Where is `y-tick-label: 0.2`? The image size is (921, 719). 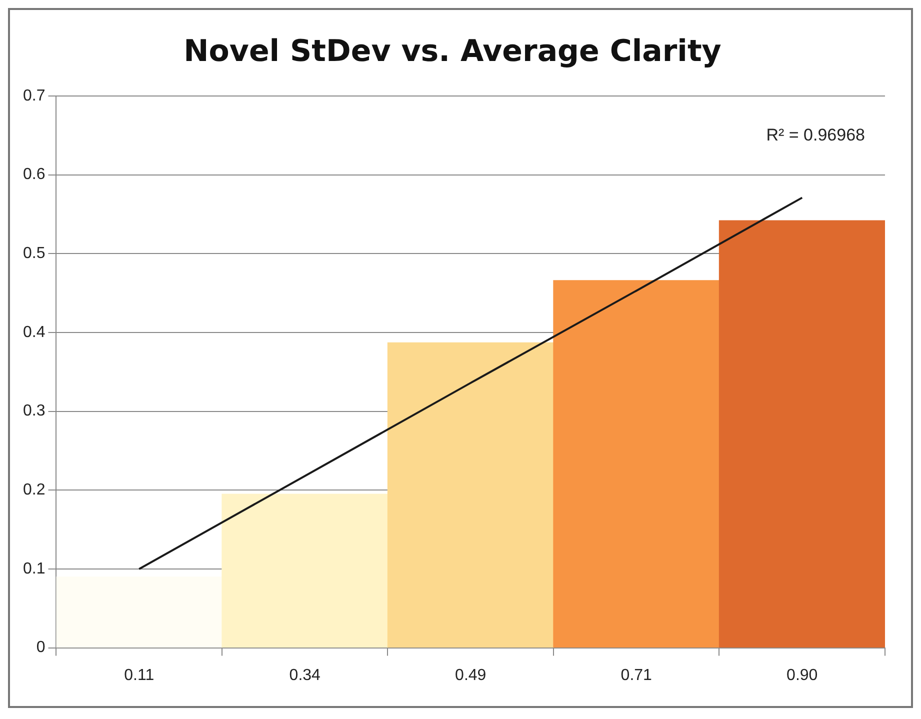 y-tick-label: 0.2 is located at coordinates (34, 490).